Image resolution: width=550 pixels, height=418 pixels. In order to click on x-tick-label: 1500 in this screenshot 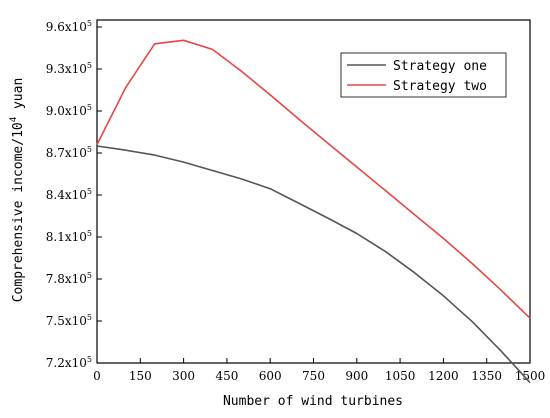, I will do `click(530, 376)`.